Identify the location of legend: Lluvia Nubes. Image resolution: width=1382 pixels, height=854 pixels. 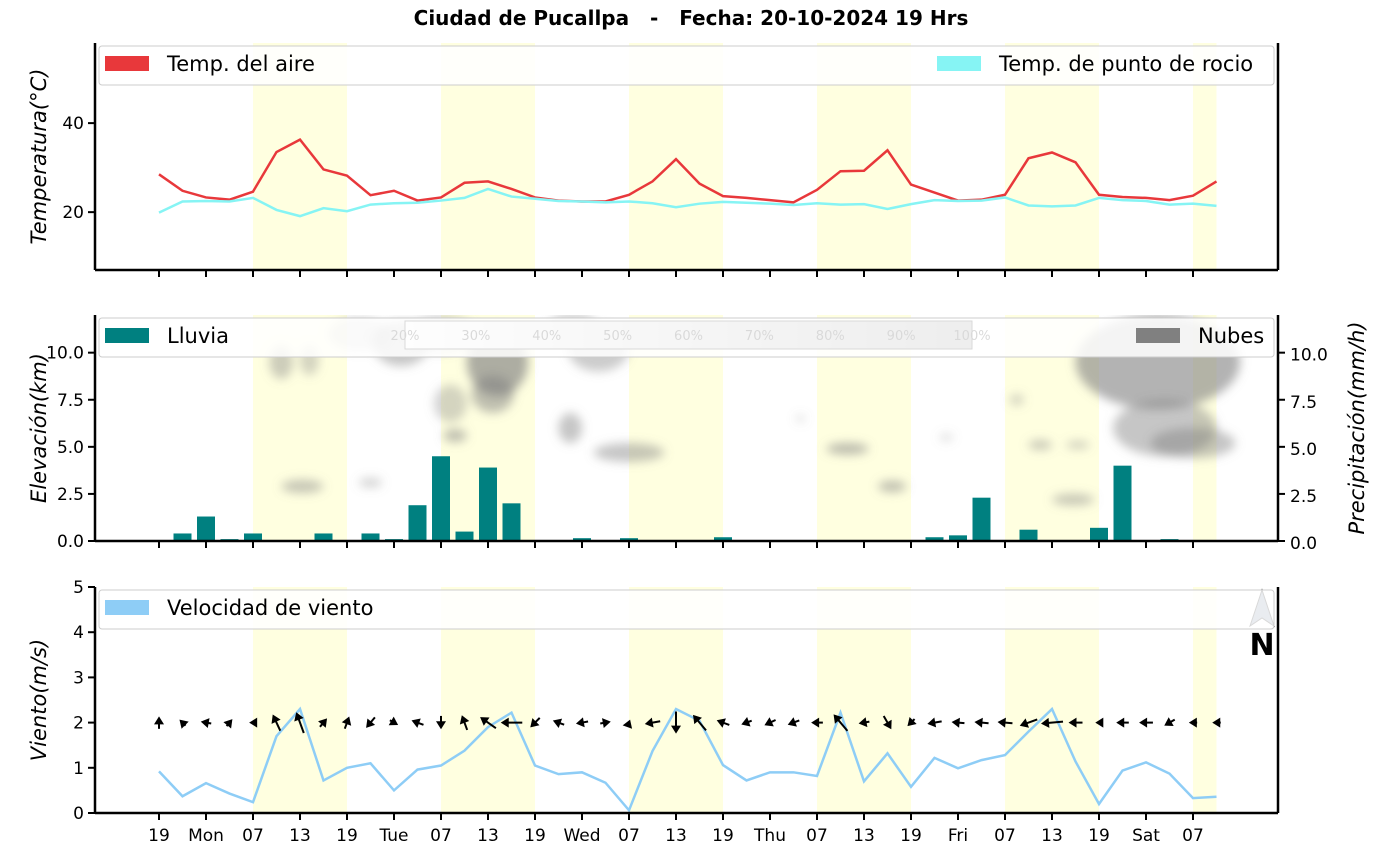
(686, 337).